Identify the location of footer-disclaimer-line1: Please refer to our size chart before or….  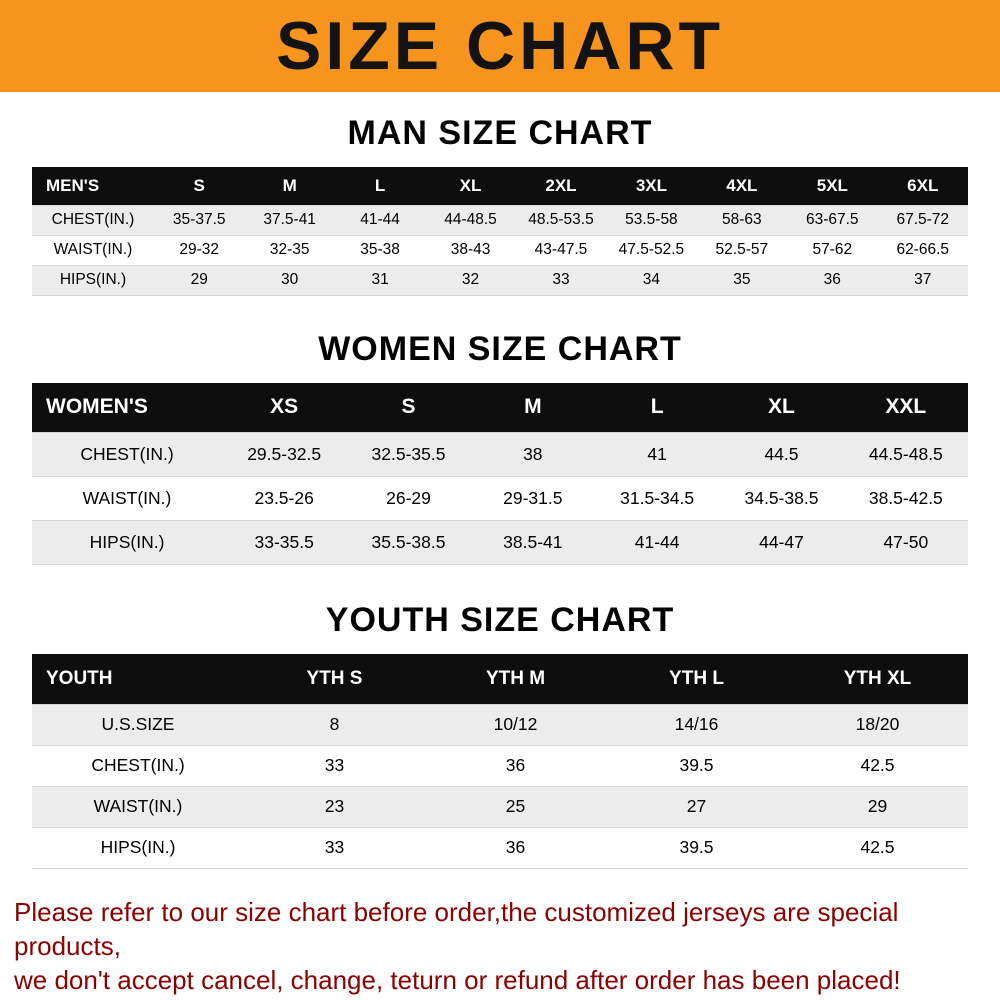
(456, 928).